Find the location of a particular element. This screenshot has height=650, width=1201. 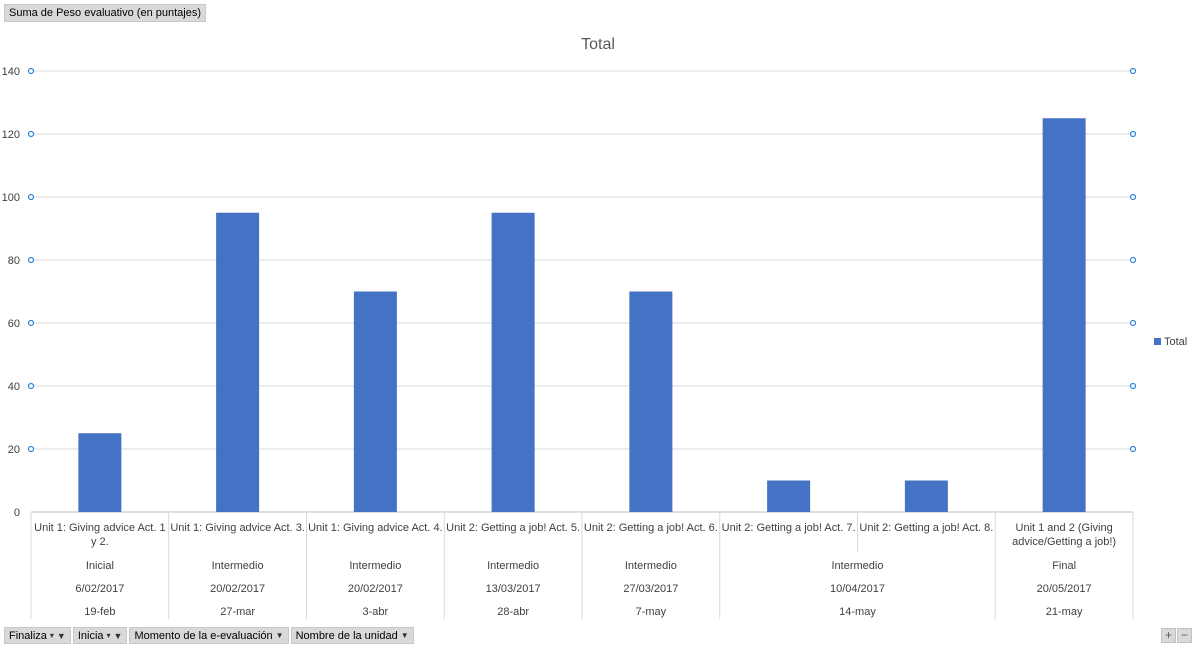

y-tick-label: 20 is located at coordinates (14, 450).